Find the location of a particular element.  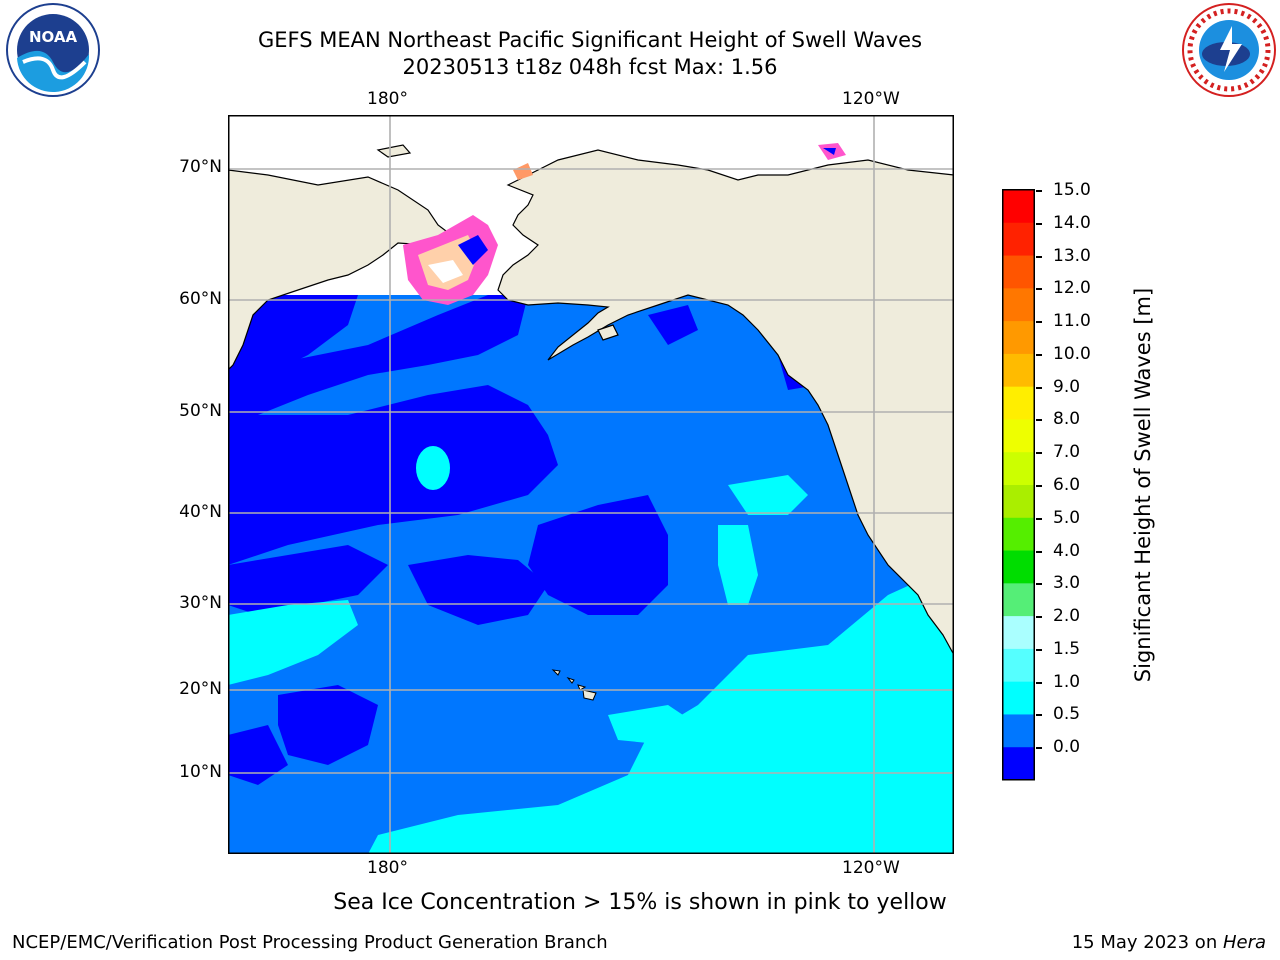

lat-label-60n: 60°N is located at coordinates (200, 299).